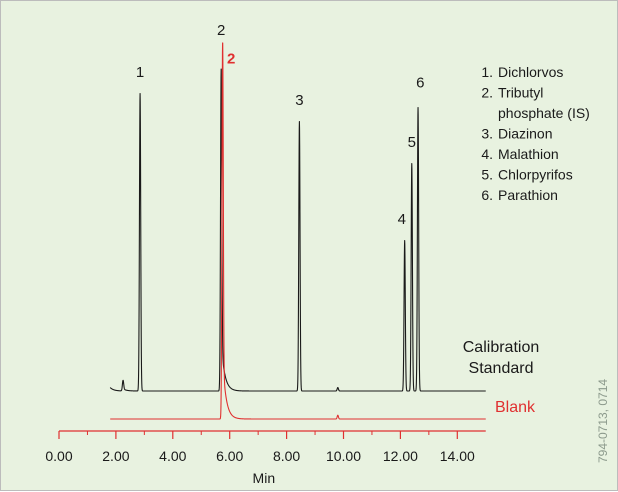 This screenshot has height=492, width=618. Describe the element at coordinates (487, 175) in the screenshot. I see `legend-item-number: 5.` at that location.